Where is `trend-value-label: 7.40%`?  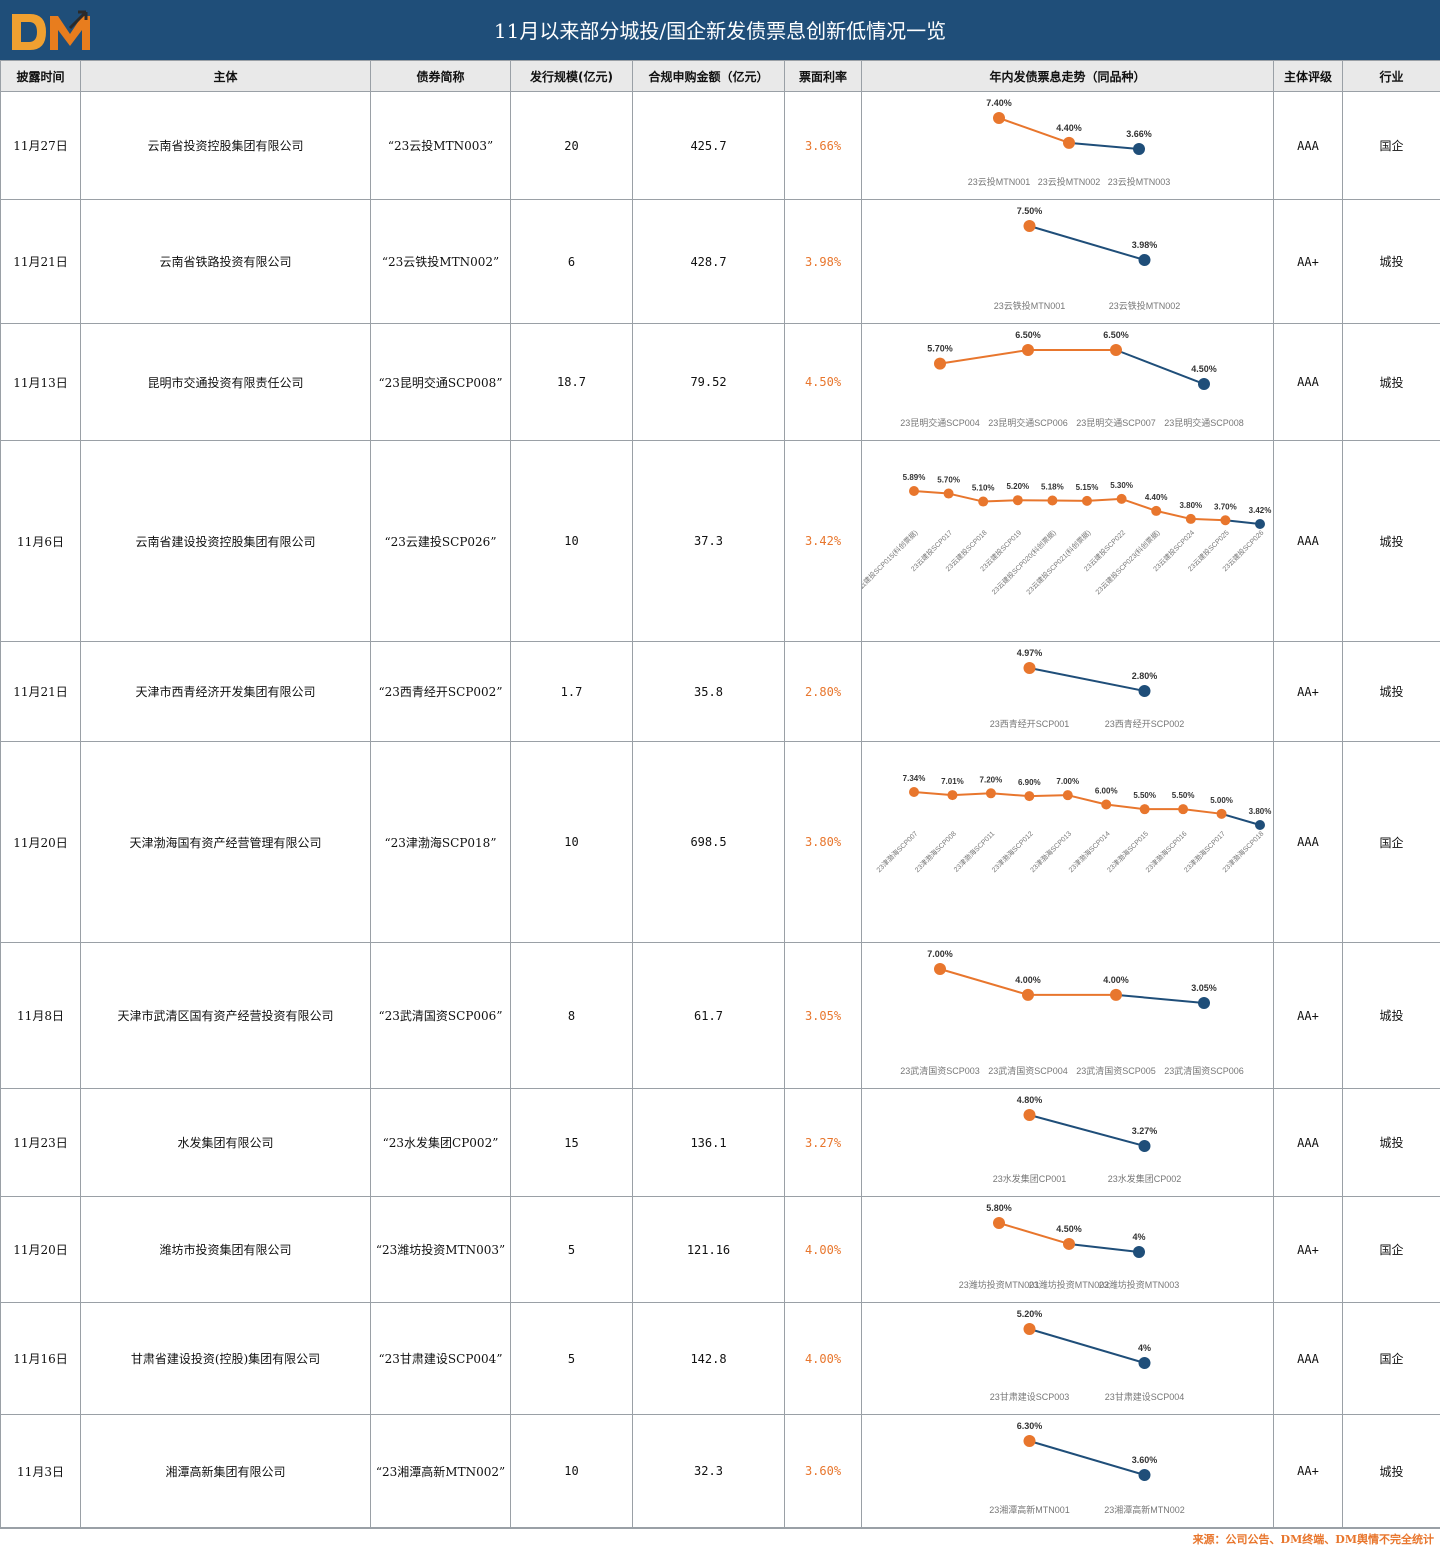 trend-value-label: 7.40% is located at coordinates (999, 103).